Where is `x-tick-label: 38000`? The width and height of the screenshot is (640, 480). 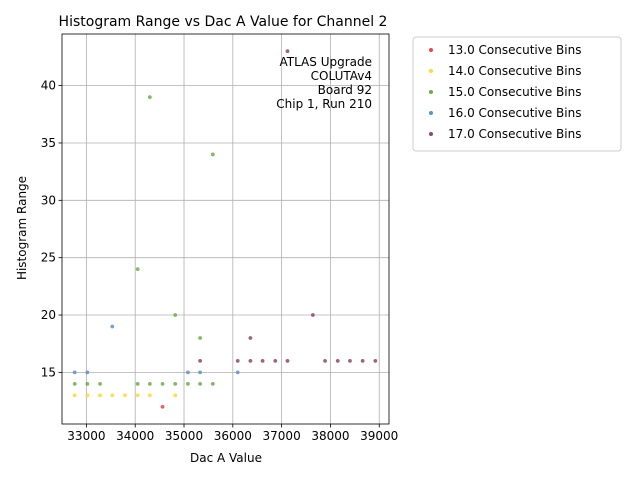
x-tick-label: 38000 is located at coordinates (330, 436).